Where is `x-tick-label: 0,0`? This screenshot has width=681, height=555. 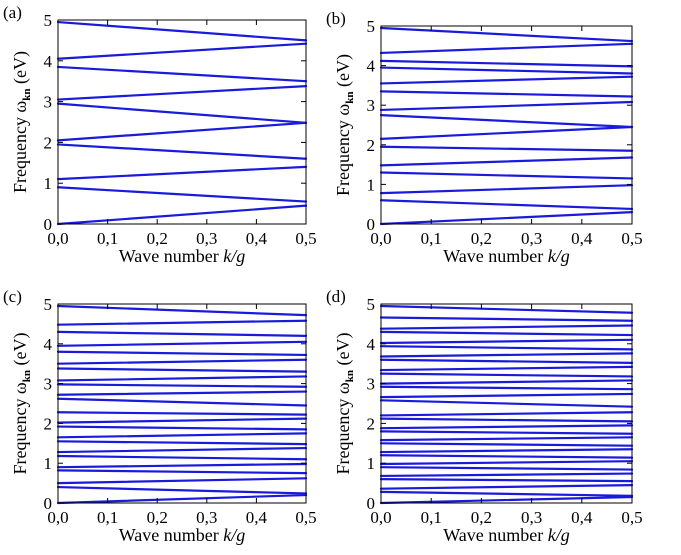
x-tick-label: 0,0 is located at coordinates (380, 517).